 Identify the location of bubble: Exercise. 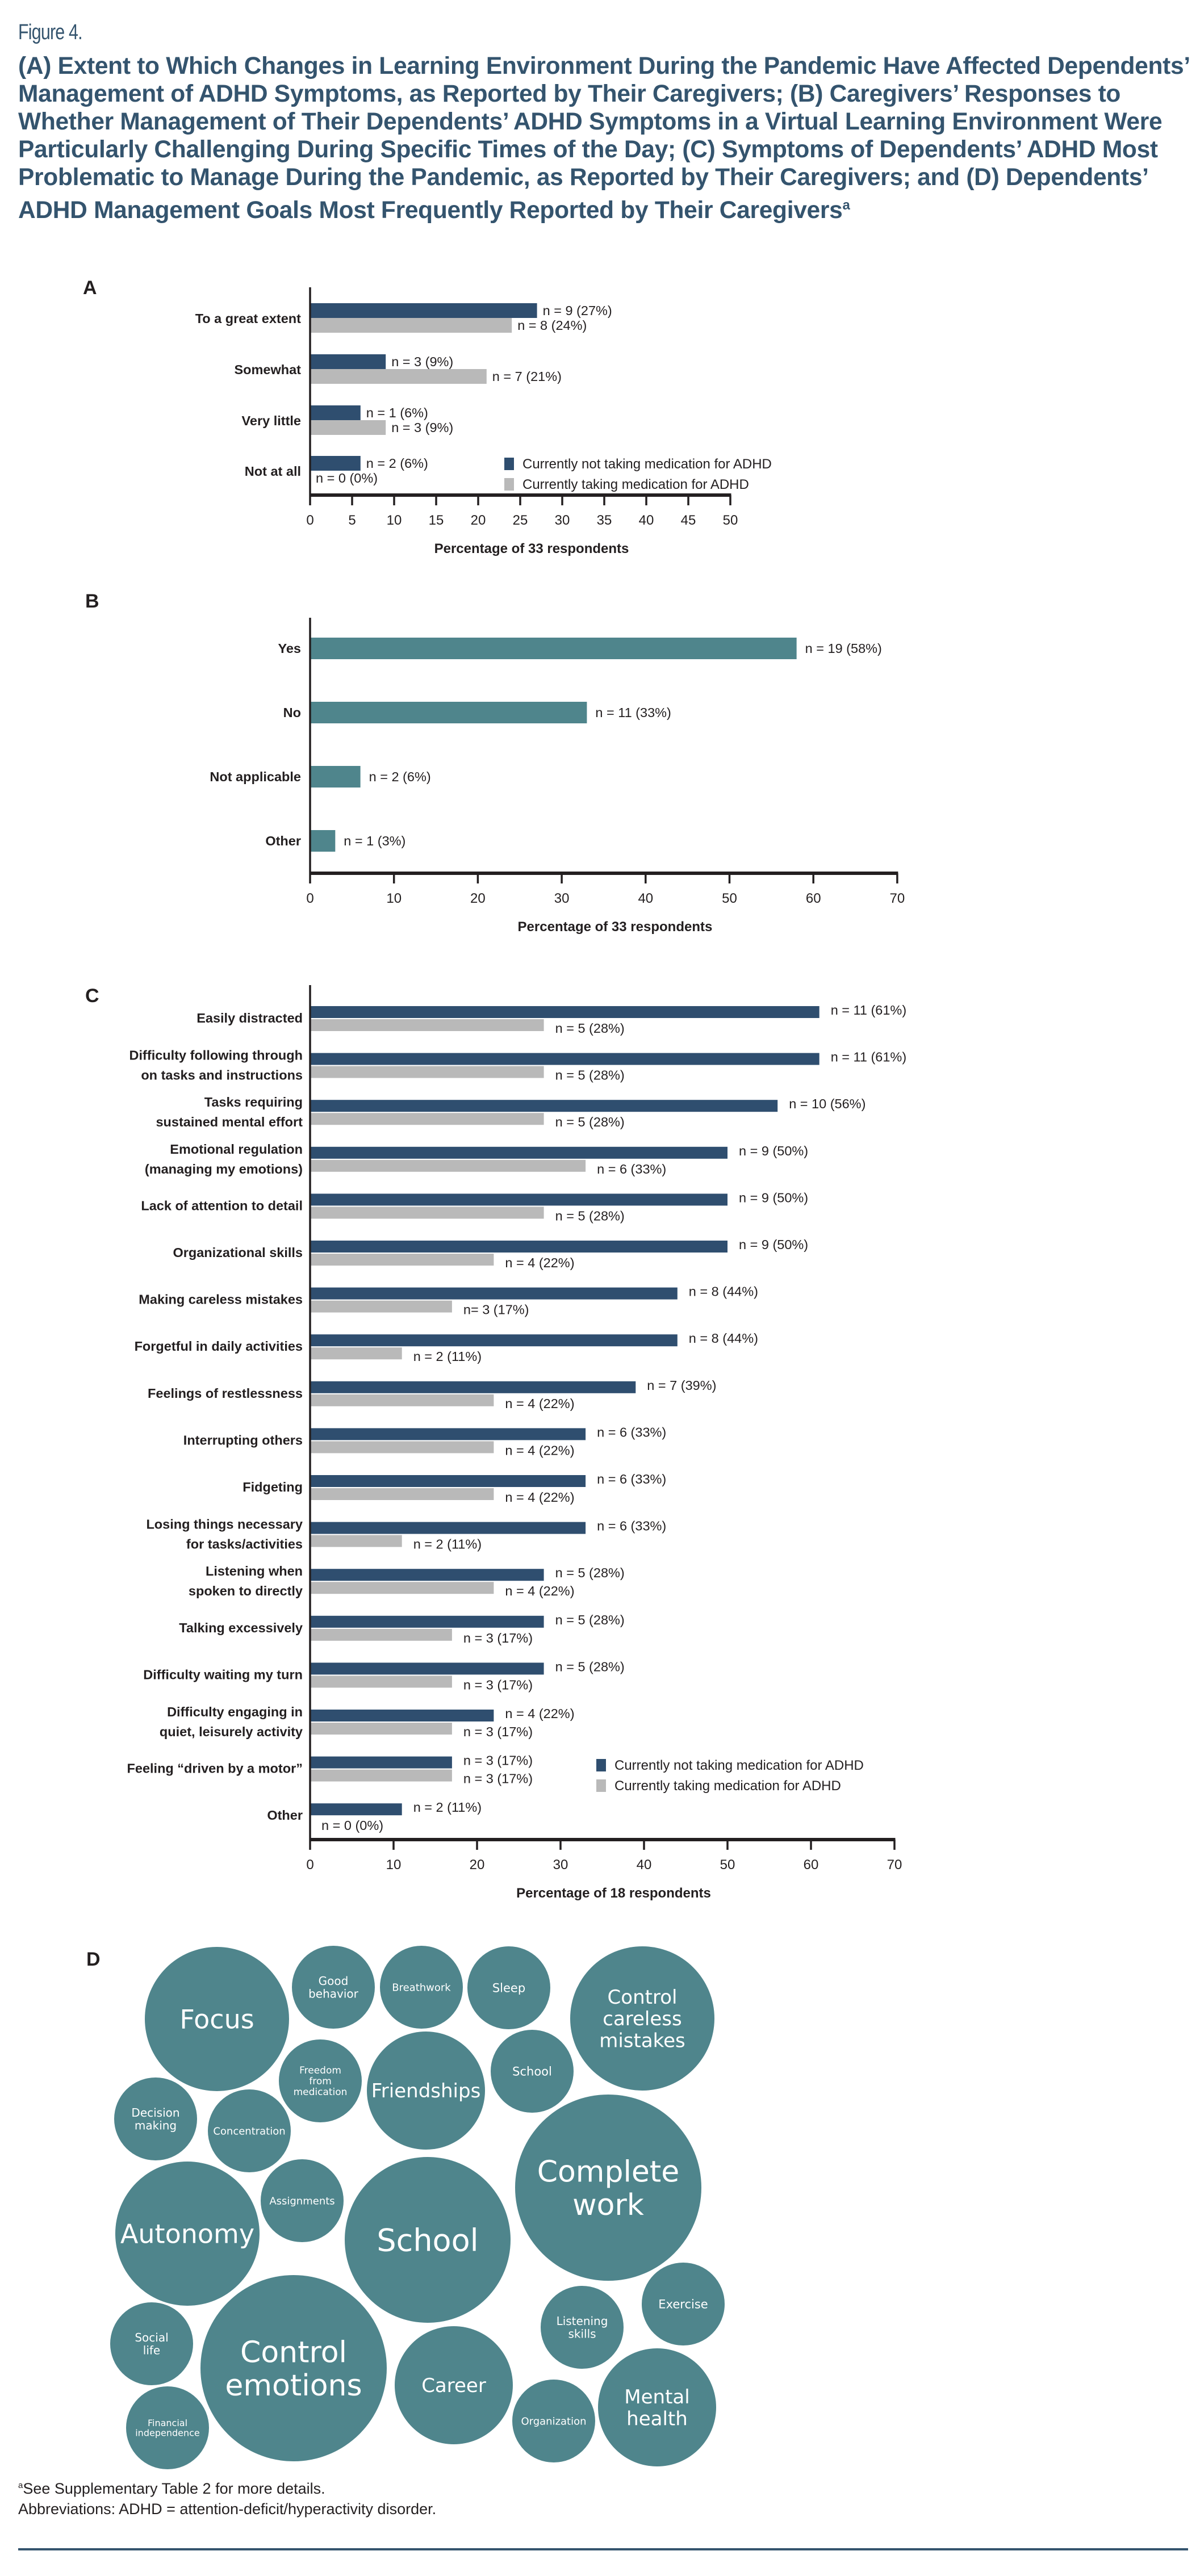
(683, 2304).